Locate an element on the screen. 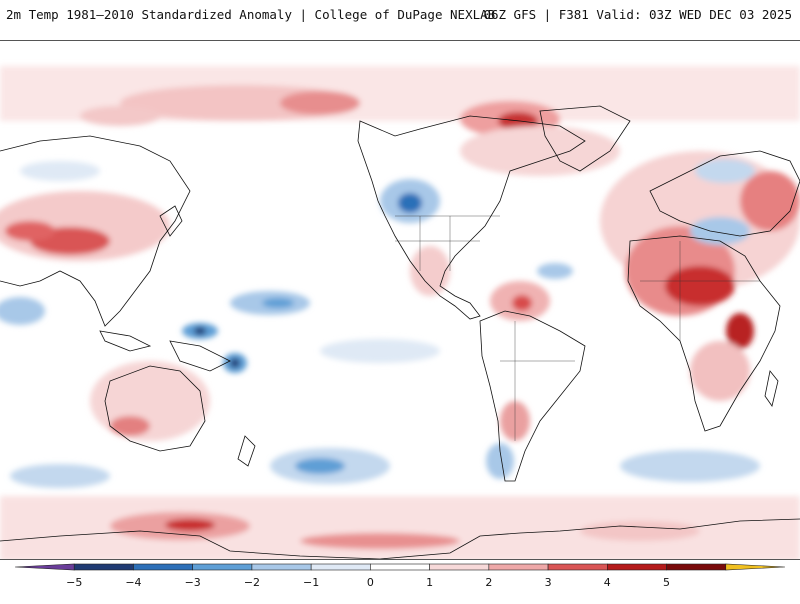 The width and height of the screenshot is (800, 604). colorbar-tick-label: −5 is located at coordinates (74, 582).